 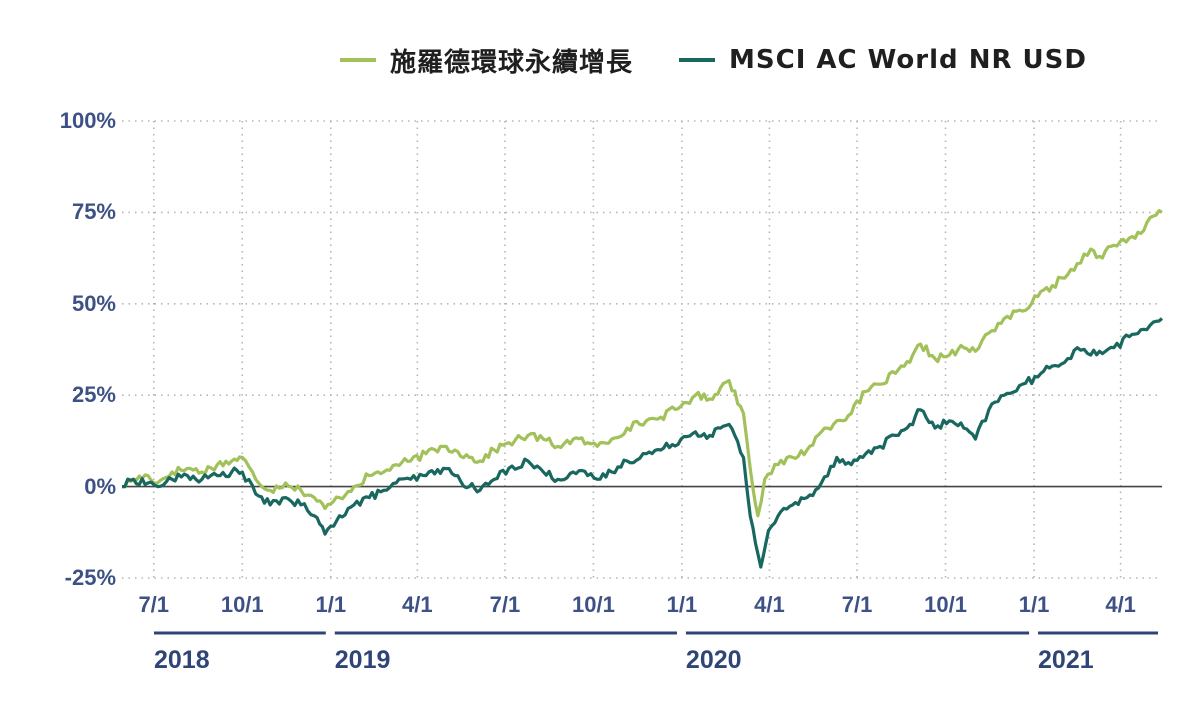 I want to click on y-tick-label: 50%, so click(x=93, y=303).